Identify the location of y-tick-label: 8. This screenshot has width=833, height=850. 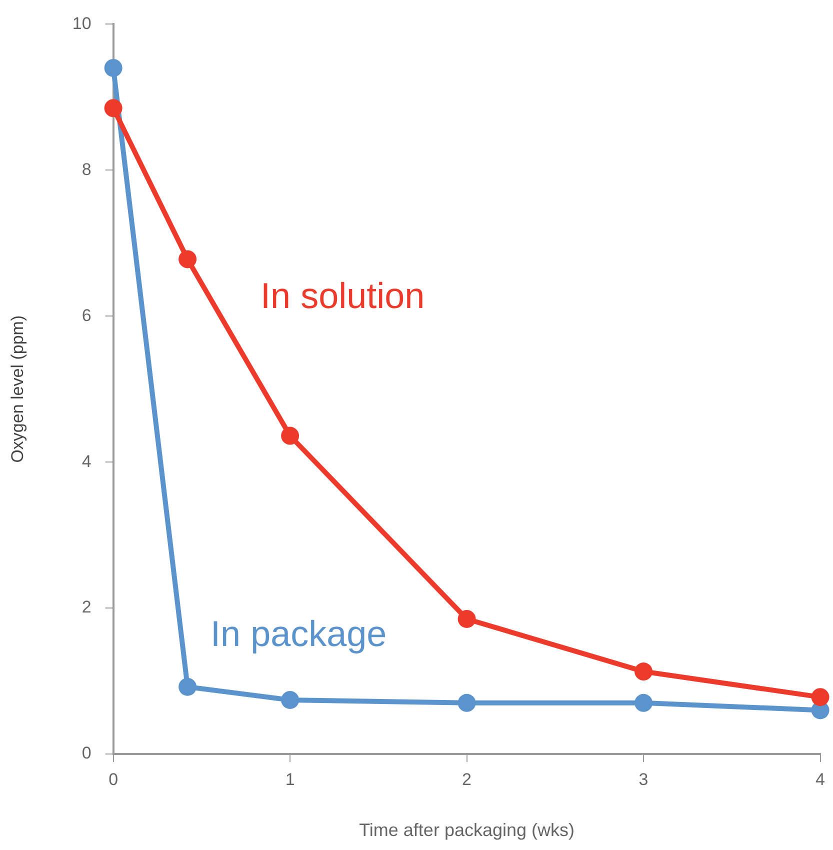
(87, 169).